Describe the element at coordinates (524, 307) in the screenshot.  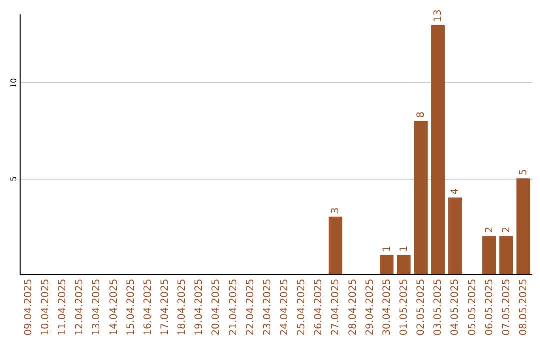
I see `x-tick-label: 08.05.2025` at that location.